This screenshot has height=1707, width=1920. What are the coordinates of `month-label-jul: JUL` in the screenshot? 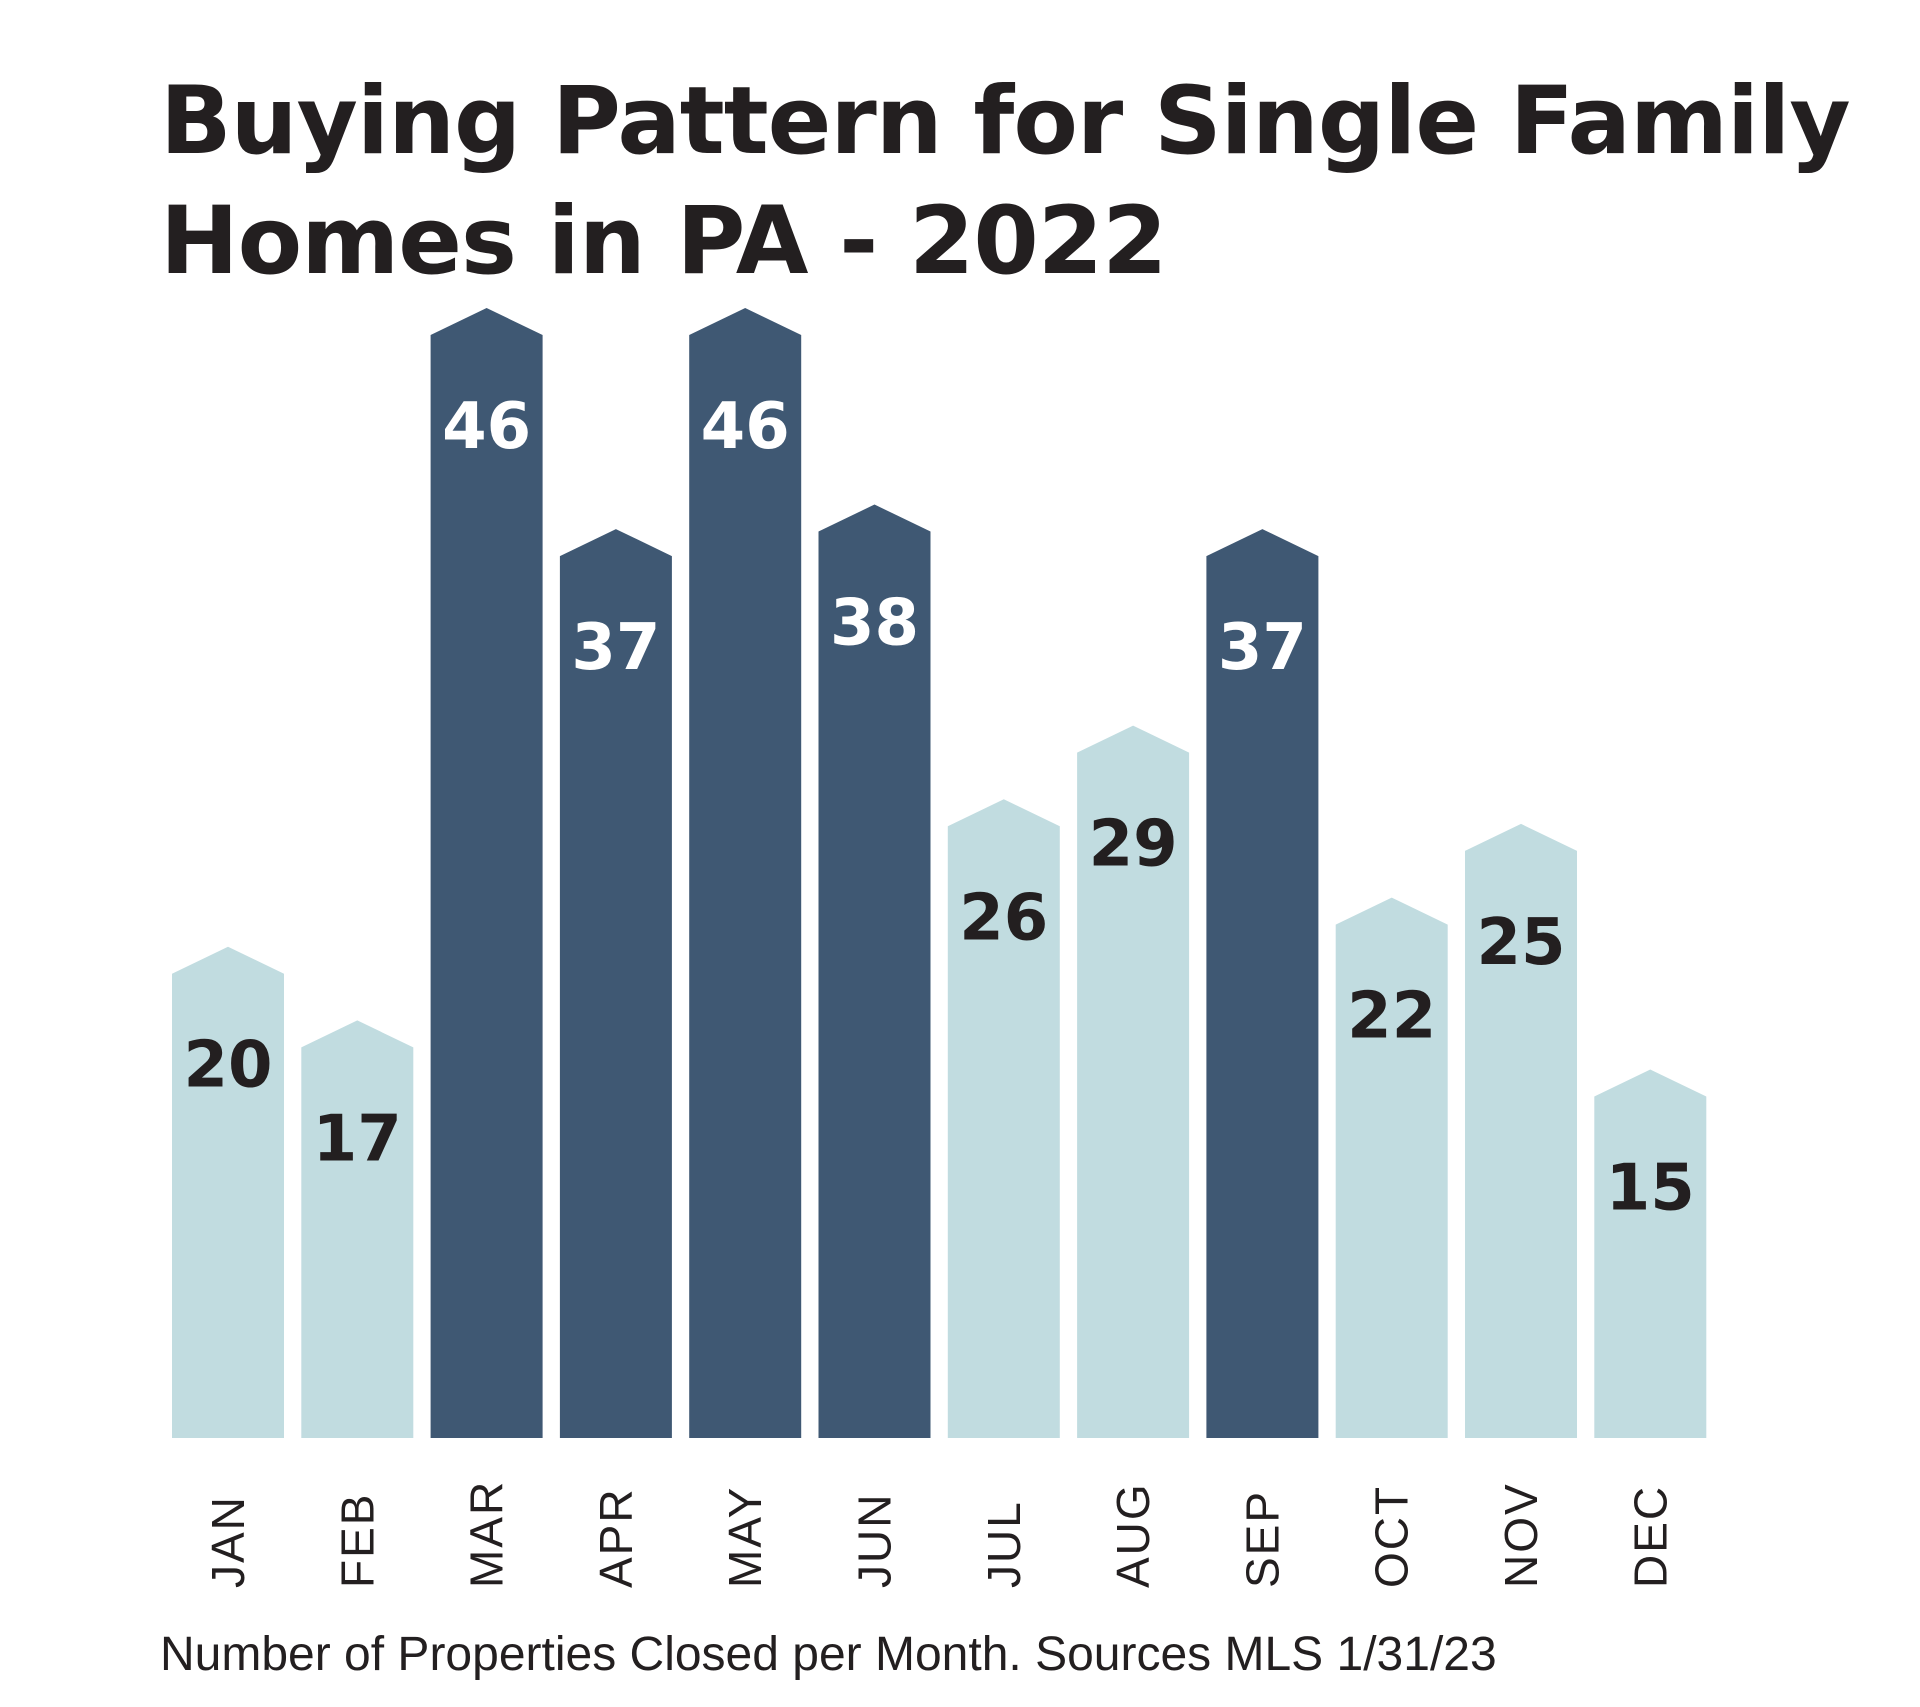 It's located at (1004, 1544).